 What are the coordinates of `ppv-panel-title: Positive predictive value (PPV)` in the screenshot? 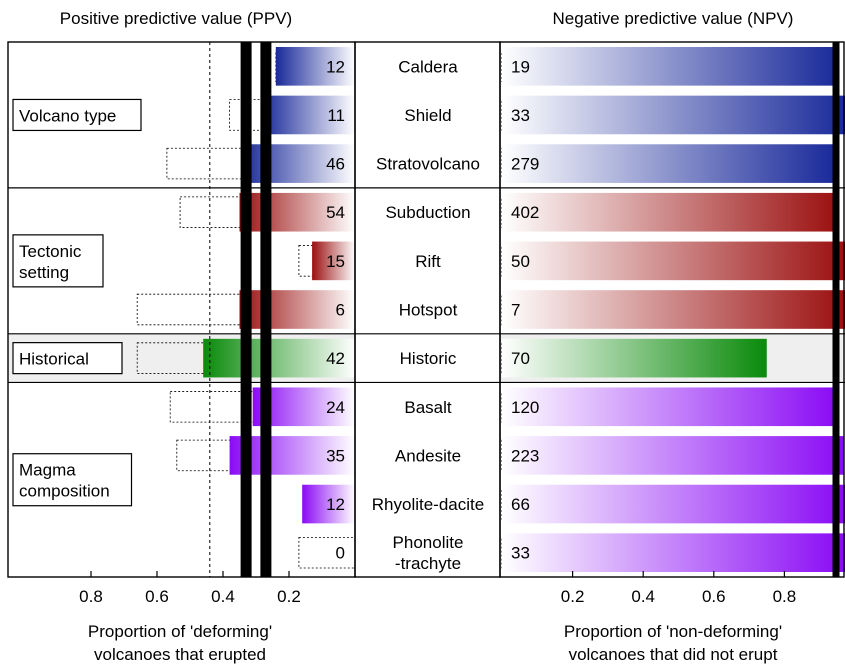 It's located at (176, 18).